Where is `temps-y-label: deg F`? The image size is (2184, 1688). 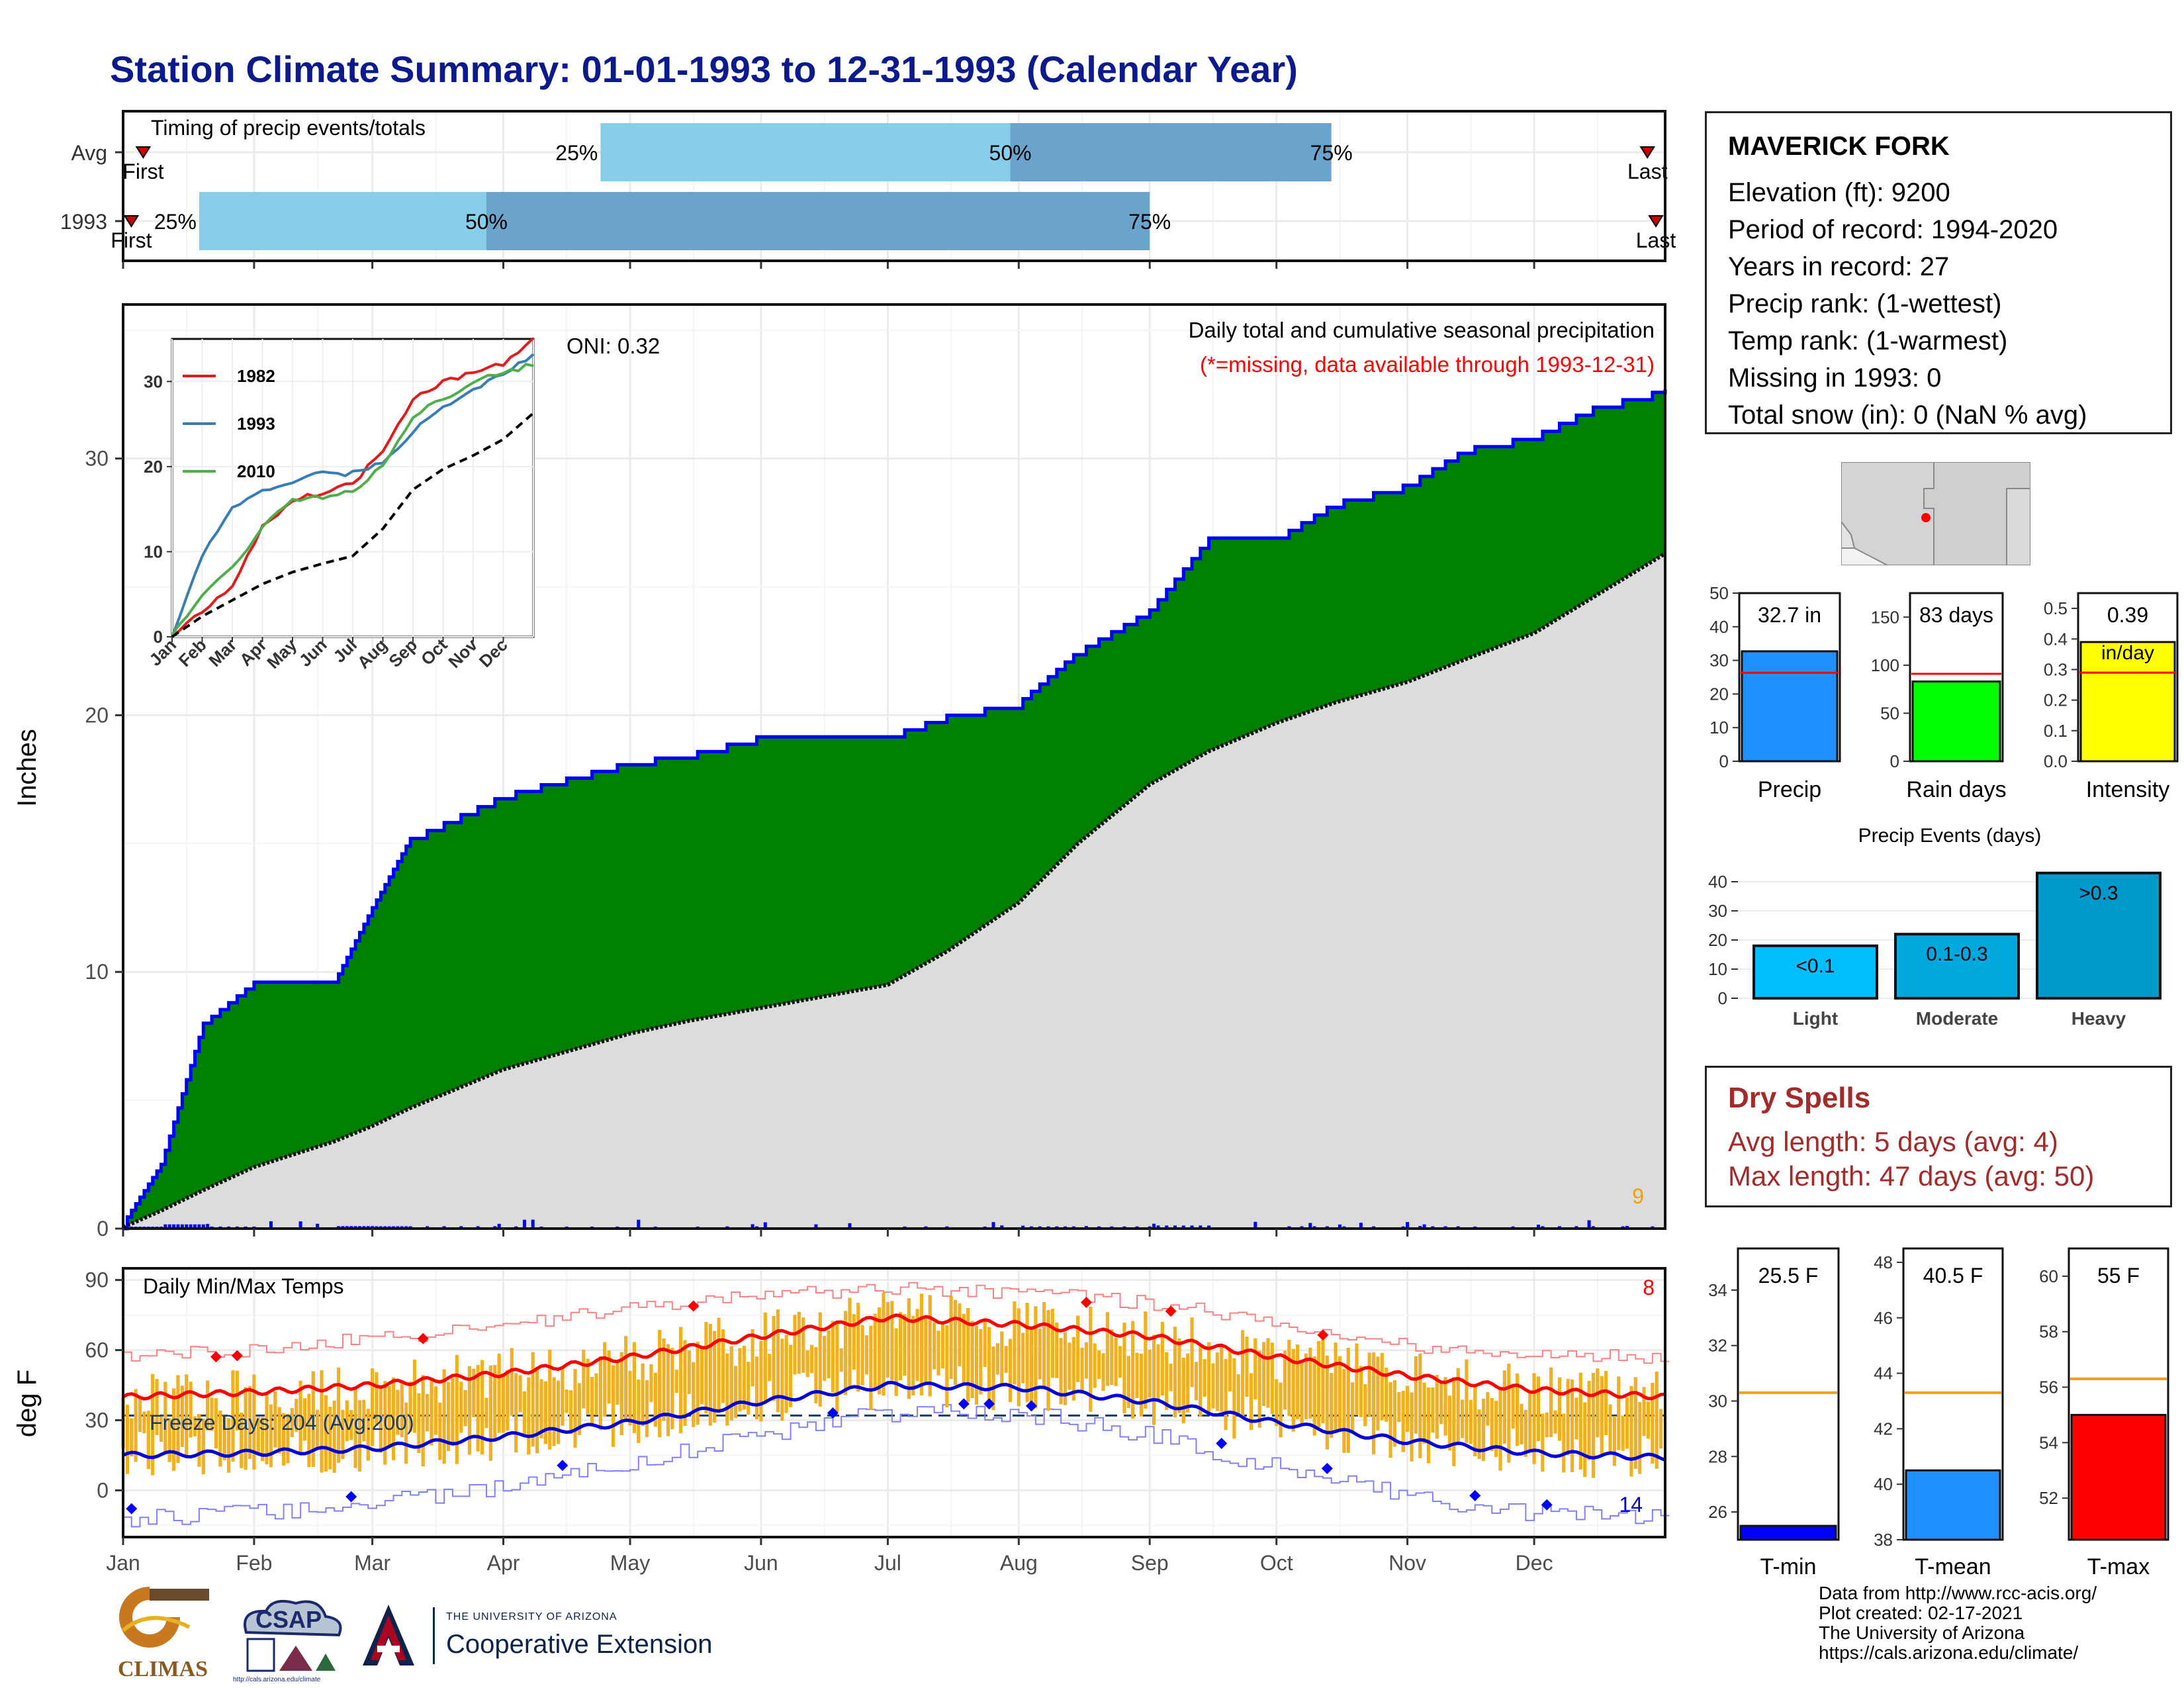
temps-y-label: deg F is located at coordinates (28, 1403).